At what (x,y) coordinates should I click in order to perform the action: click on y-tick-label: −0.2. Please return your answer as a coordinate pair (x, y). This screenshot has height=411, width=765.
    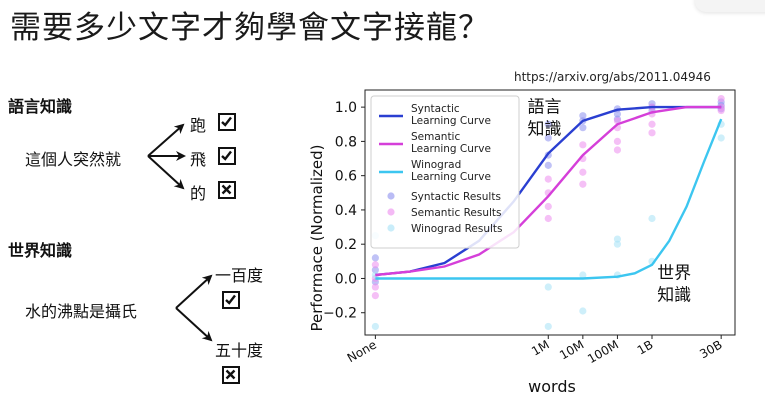
    Looking at the image, I should click on (340, 314).